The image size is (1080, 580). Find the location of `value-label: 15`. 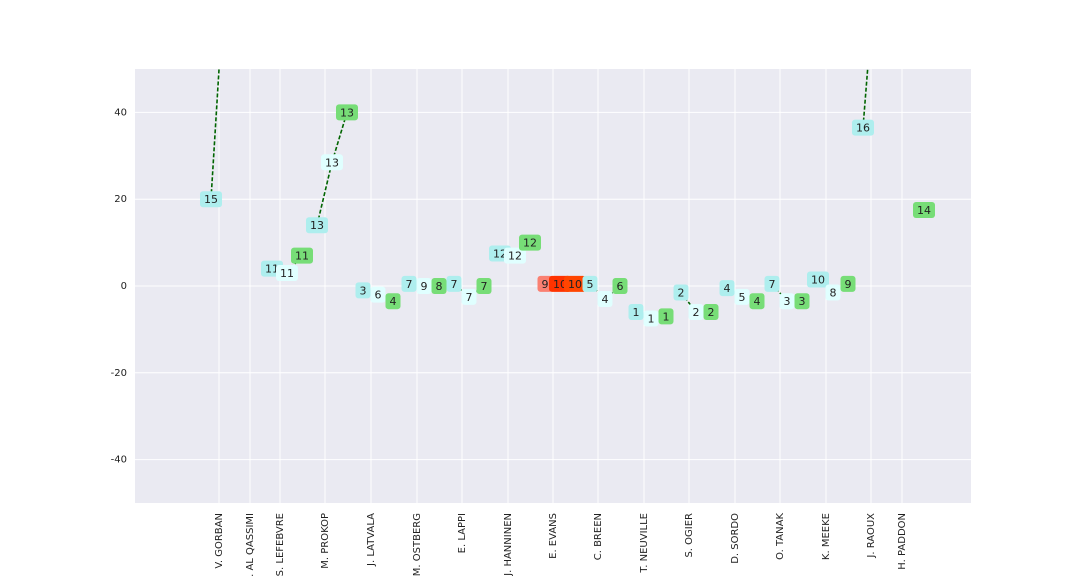

value-label: 15 is located at coordinates (211, 199).